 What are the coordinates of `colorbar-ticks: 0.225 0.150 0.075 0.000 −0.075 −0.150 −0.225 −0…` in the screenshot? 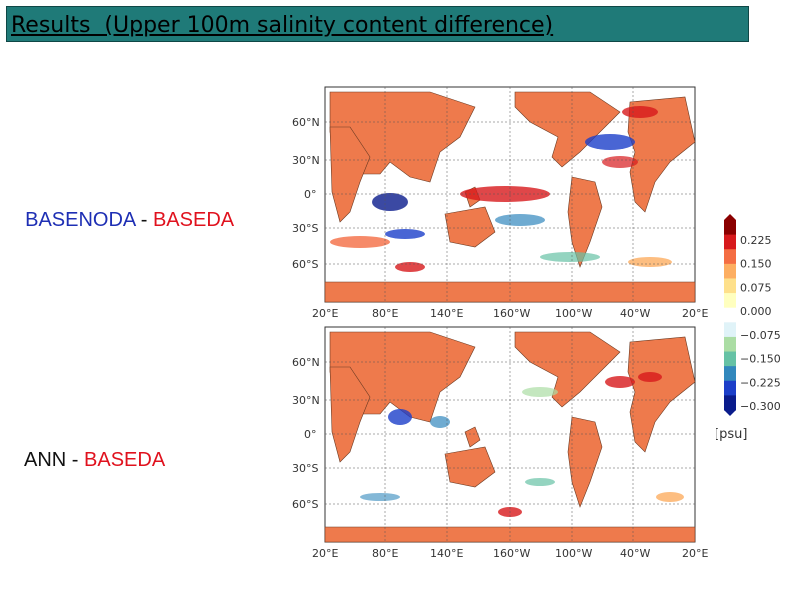 It's located at (760, 323).